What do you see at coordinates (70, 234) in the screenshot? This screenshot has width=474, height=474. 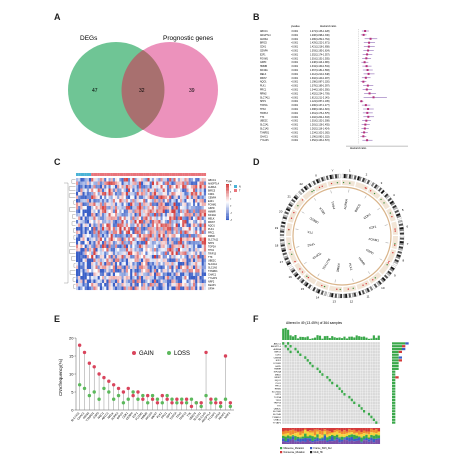 I see `row-dendrogram` at bounding box center [70, 234].